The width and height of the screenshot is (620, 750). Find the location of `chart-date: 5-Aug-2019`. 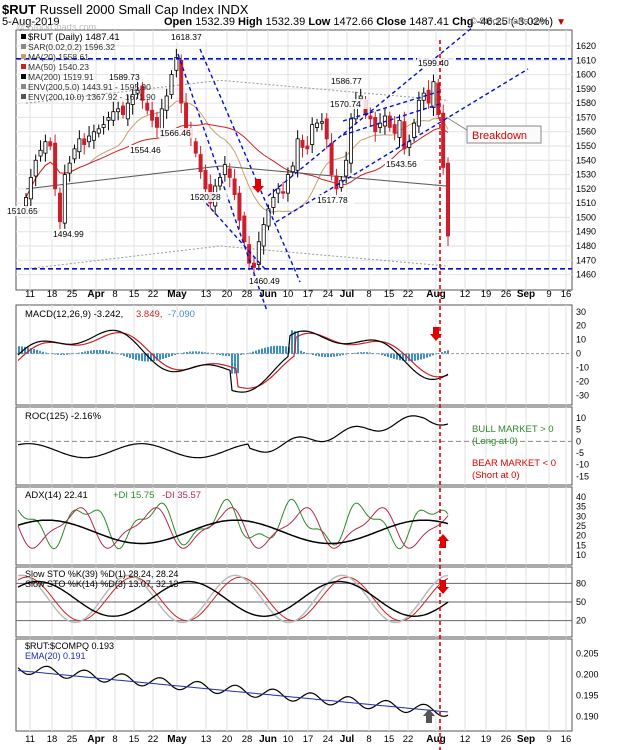

chart-date: 5-Aug-2019 is located at coordinates (31, 22).